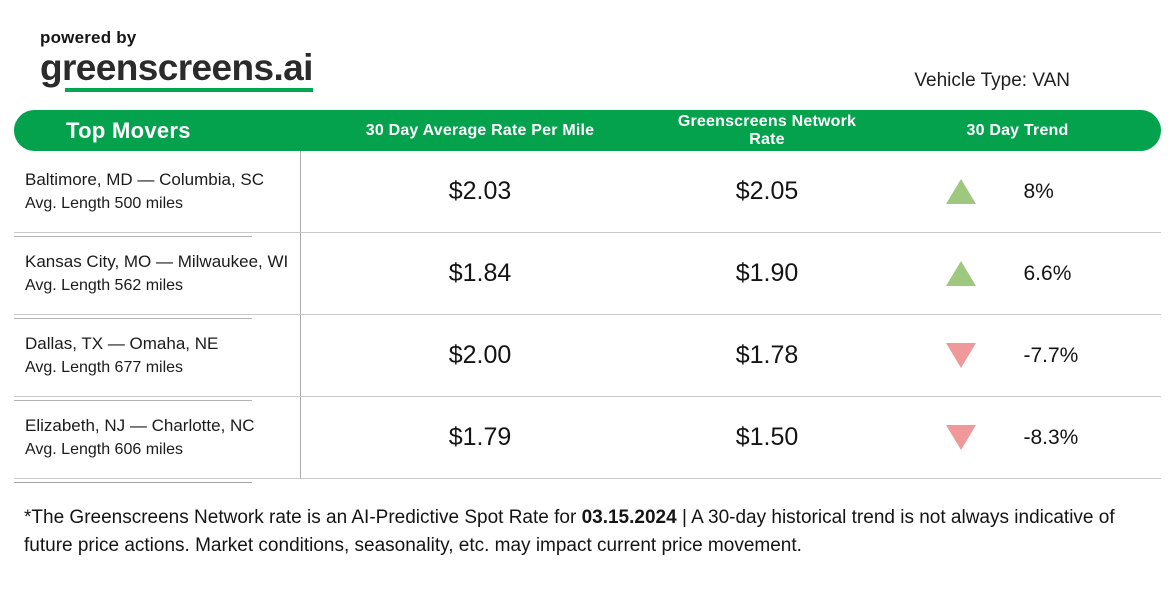 This screenshot has height=589, width=1175. Describe the element at coordinates (480, 191) in the screenshot. I see `avg-rate-value: $2.03` at that location.